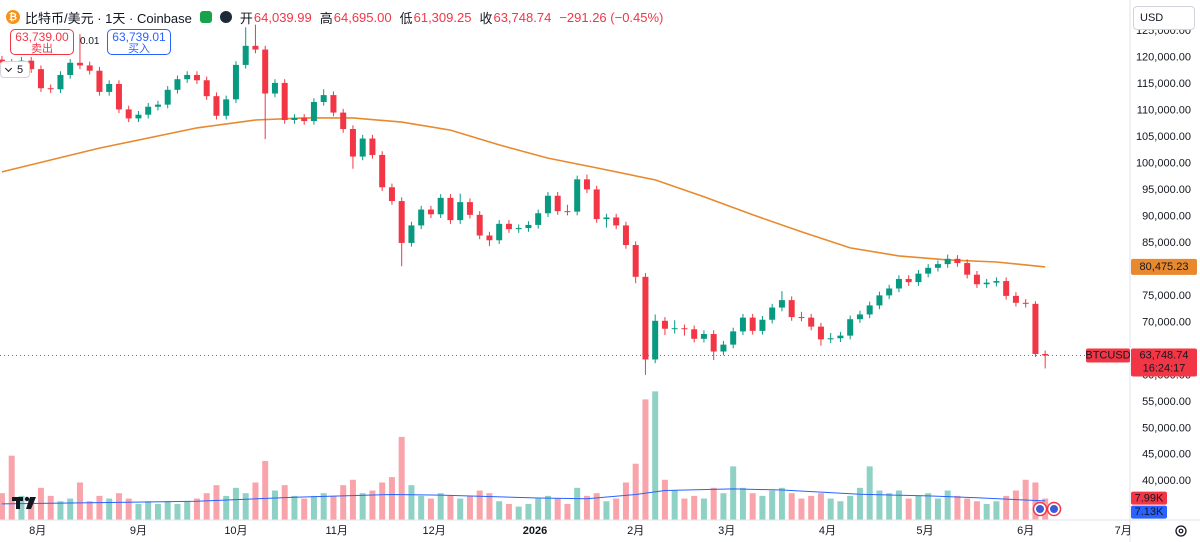  I want to click on open-label: 开, so click(246, 18).